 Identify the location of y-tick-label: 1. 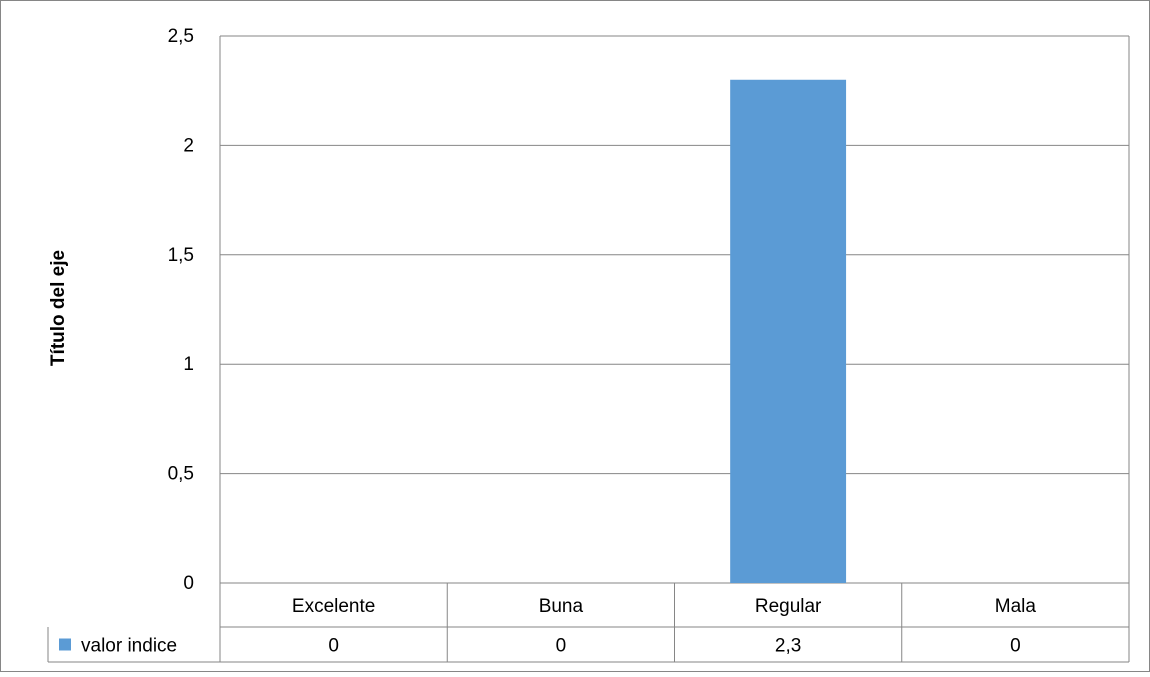
(188, 364).